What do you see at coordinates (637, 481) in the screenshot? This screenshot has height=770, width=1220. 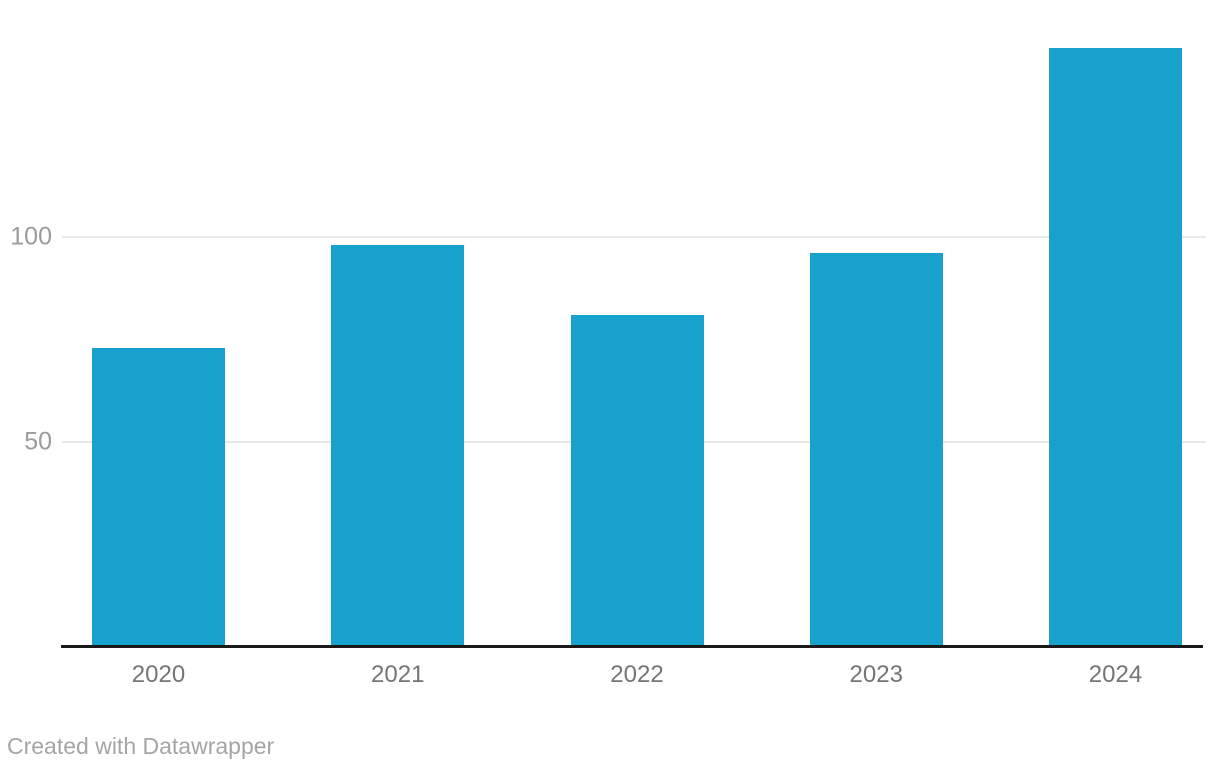 I see `bar-2022` at bounding box center [637, 481].